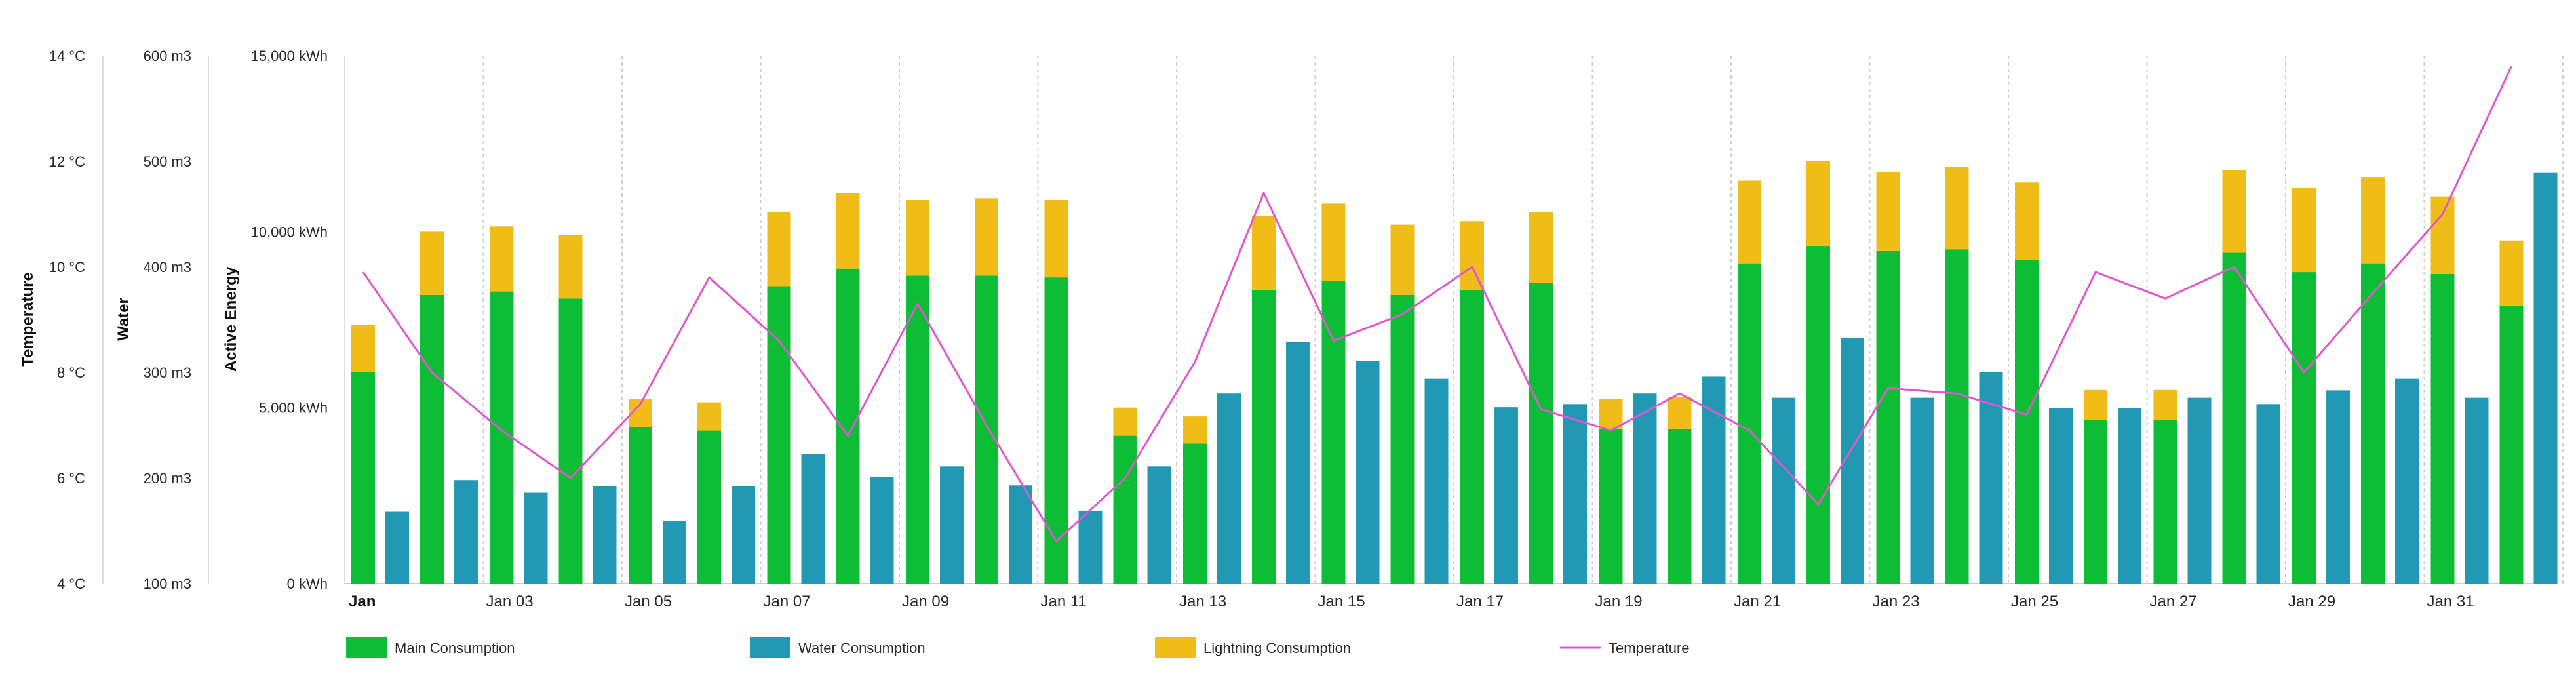 The image size is (2576, 674). I want to click on legend-label: Temperature, so click(1649, 648).